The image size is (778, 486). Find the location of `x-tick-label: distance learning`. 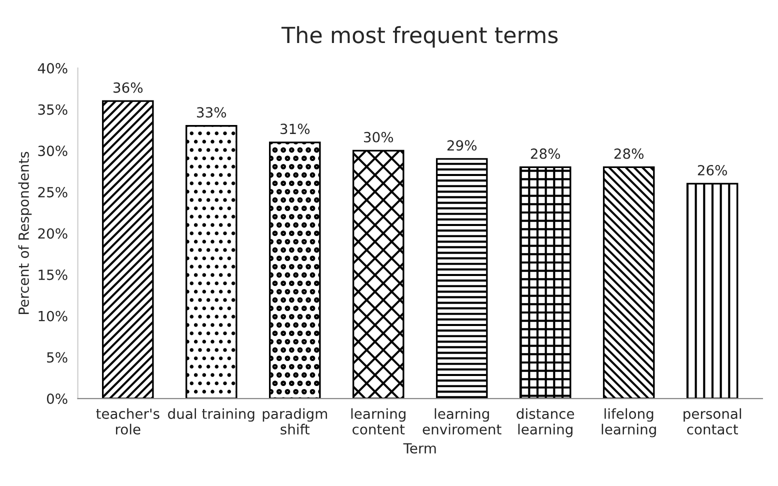

x-tick-label: distance learning is located at coordinates (545, 423).